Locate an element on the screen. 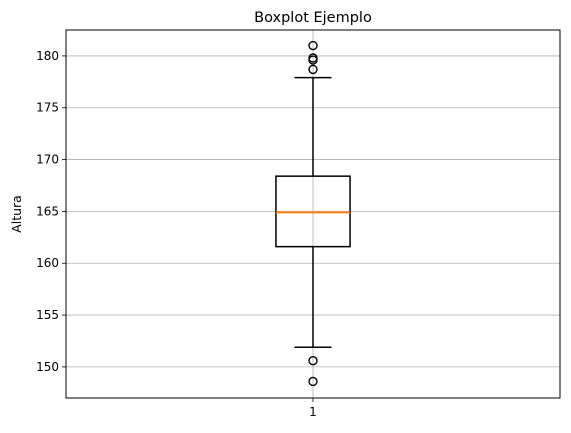 The height and width of the screenshot is (433, 571). plot-area is located at coordinates (313, 213).